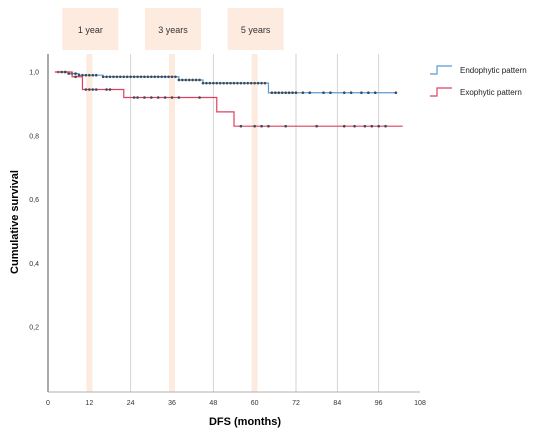 The image size is (550, 433). I want to click on y-tick-label: 0,2, so click(34, 328).